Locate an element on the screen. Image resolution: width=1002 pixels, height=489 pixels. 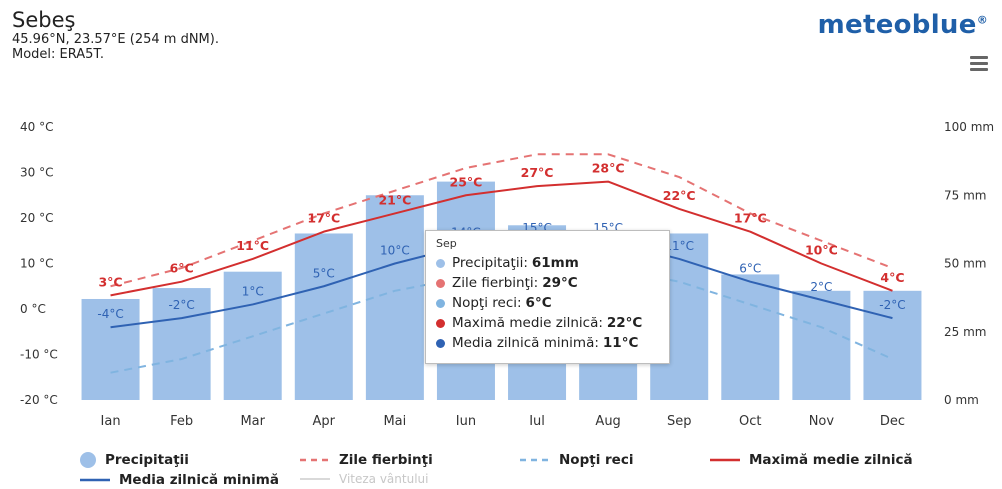
legend-hot-days: Zile fierbinţi is located at coordinates (366, 460).